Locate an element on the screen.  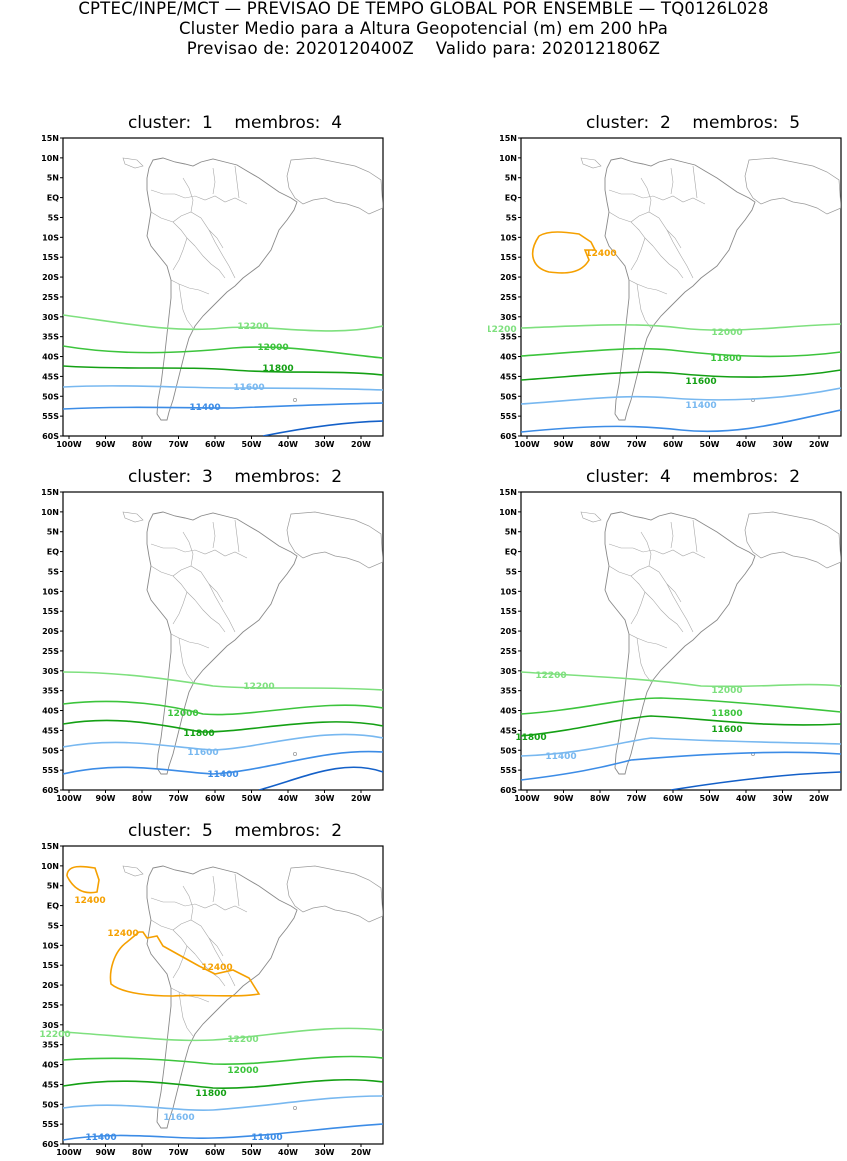
lat-tick-label: 25S is located at coordinates (508, 297).